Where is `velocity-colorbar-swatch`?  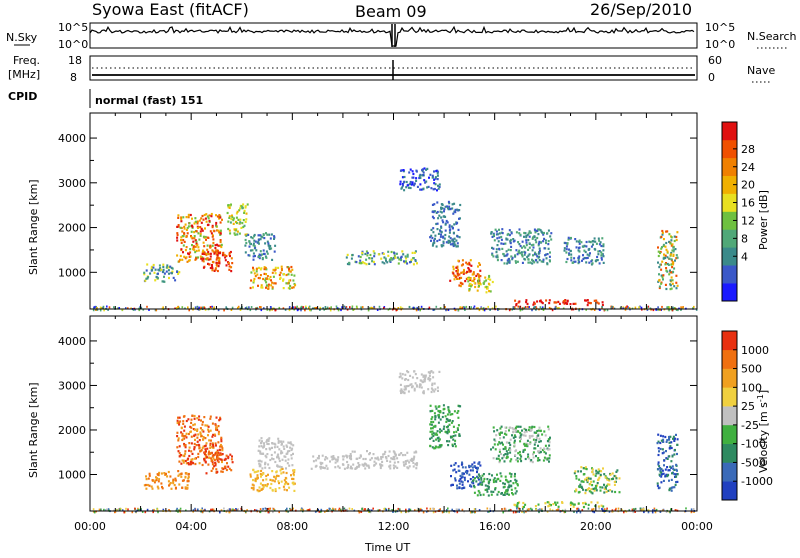
velocity-colorbar-swatch is located at coordinates (729, 434).